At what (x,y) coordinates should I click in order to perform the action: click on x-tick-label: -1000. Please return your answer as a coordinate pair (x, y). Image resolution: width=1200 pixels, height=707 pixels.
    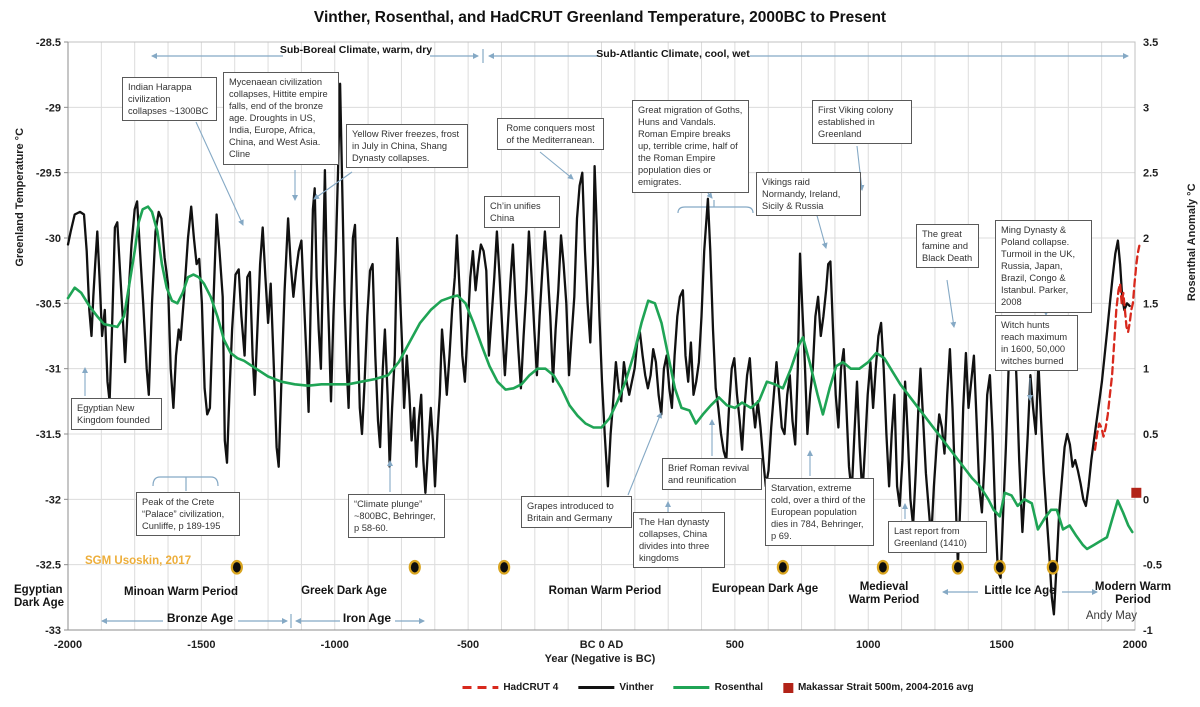
    Looking at the image, I should click on (335, 645).